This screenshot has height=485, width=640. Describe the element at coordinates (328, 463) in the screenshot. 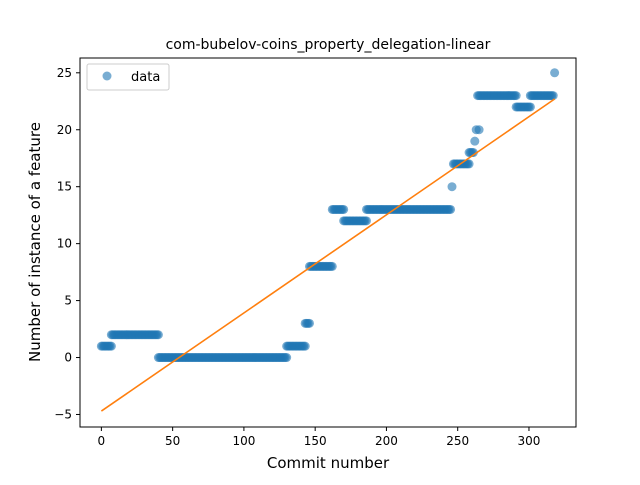

I see `x-axis-label: Commit number` at that location.